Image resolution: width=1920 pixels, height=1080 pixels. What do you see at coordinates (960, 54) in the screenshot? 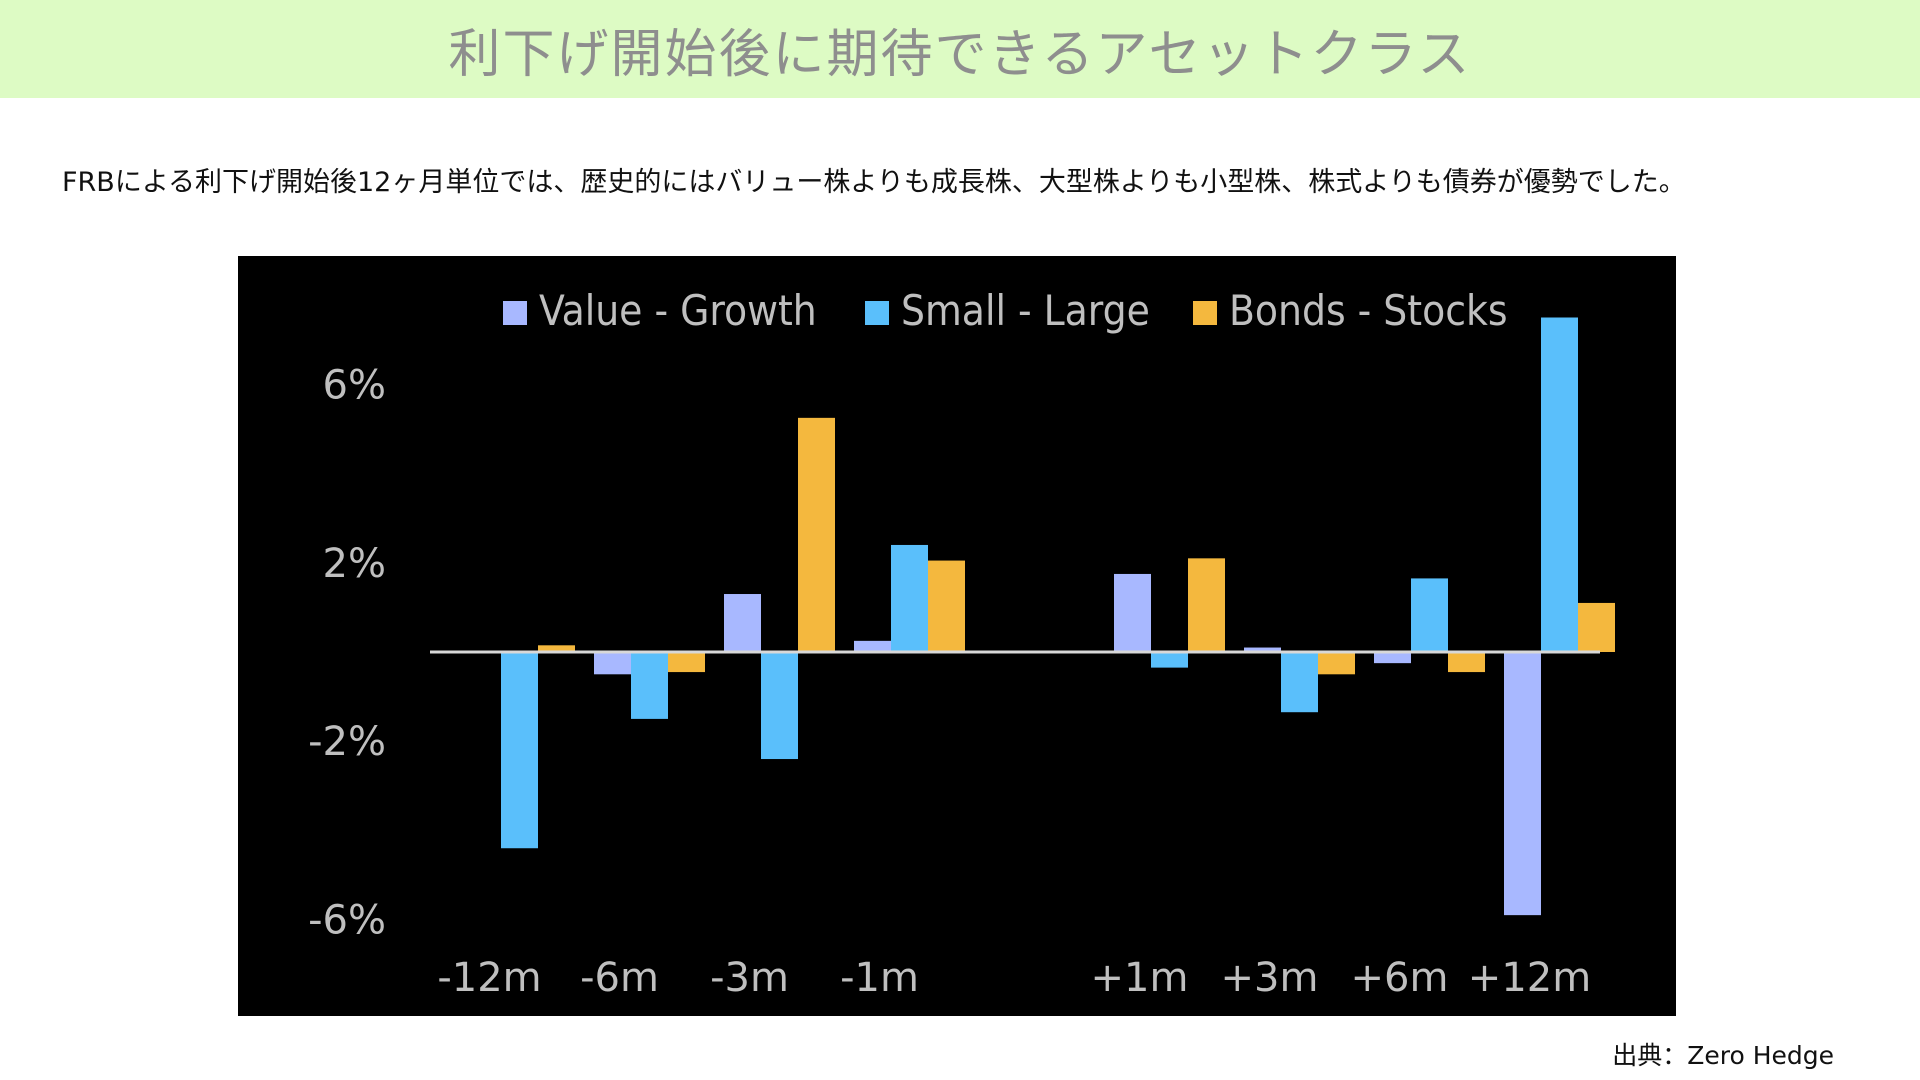
I see `page-title: 利下げ開始後に期待できるアセットクラス` at bounding box center [960, 54].